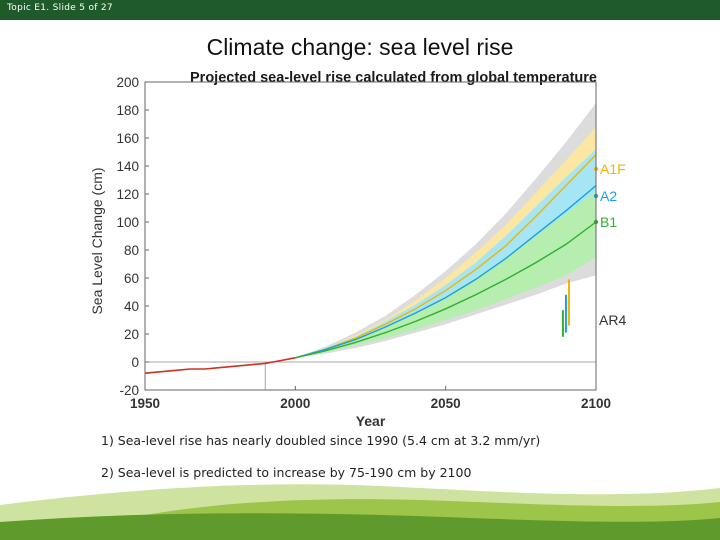 The image size is (720, 540). What do you see at coordinates (129, 390) in the screenshot?
I see `y-tick-label--20: -20` at bounding box center [129, 390].